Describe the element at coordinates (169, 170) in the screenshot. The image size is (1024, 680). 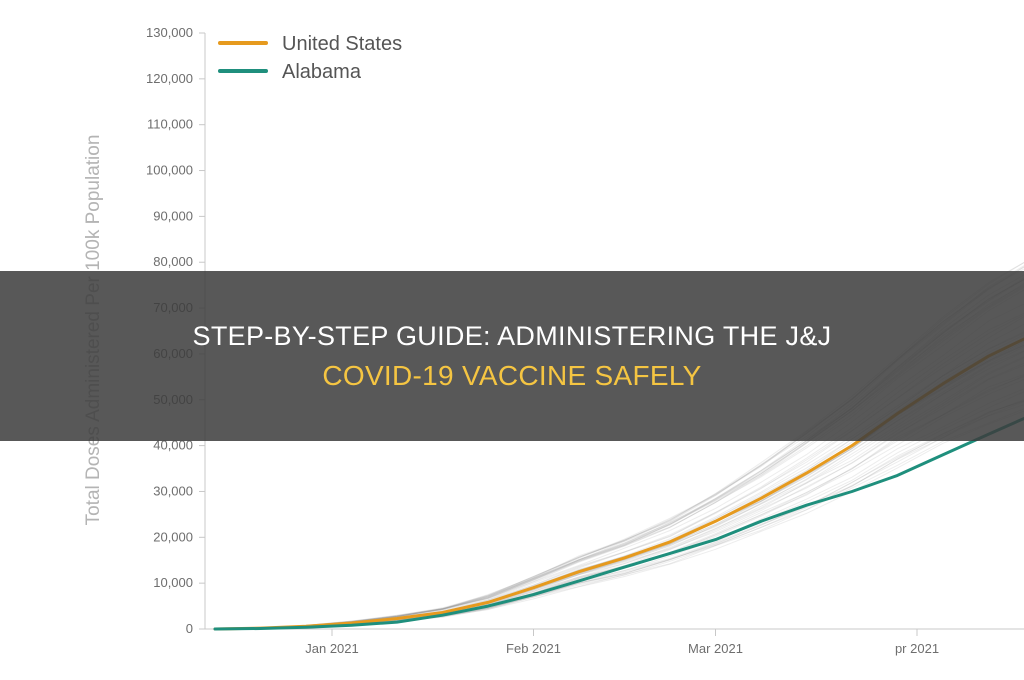
I see `y-tick-label: 100,000` at that location.